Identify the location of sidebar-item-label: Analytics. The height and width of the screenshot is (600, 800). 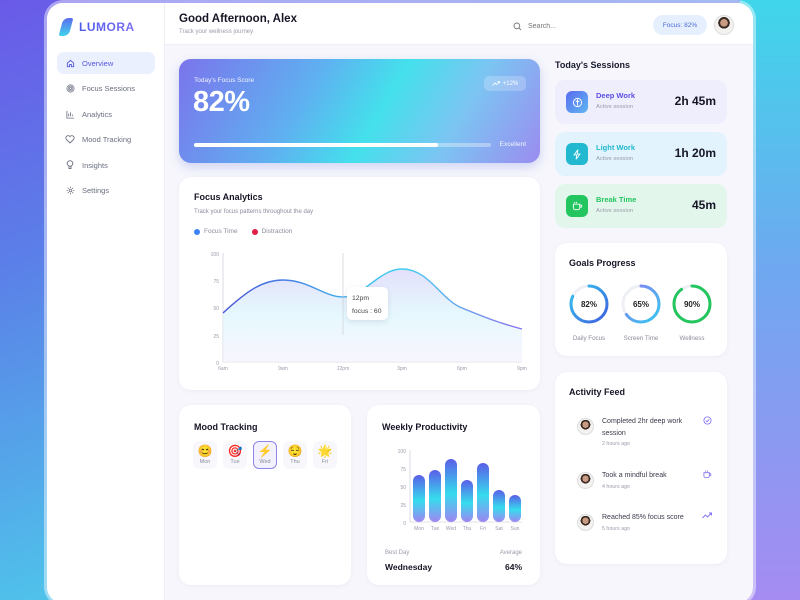
(97, 114).